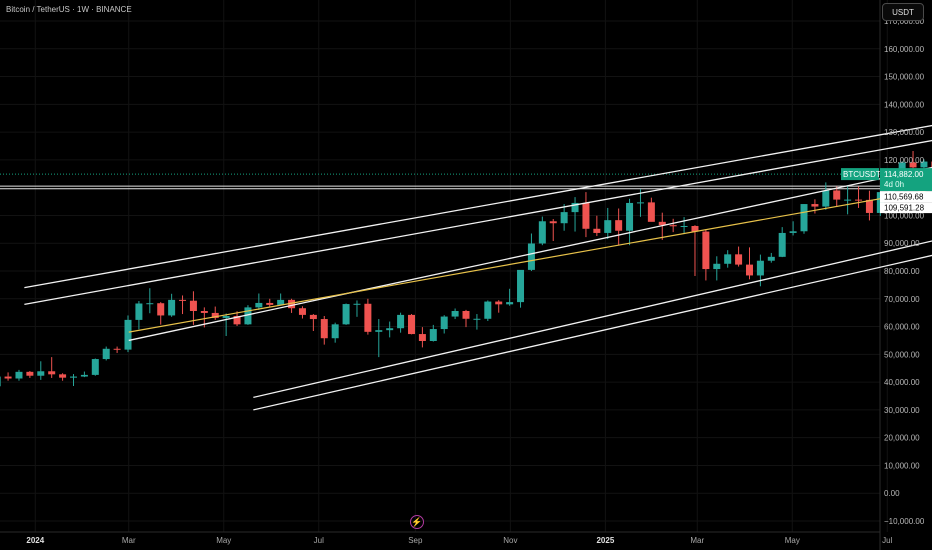 Image resolution: width=932 pixels, height=550 pixels. I want to click on y-tick-label: 80,000.00, so click(902, 271).